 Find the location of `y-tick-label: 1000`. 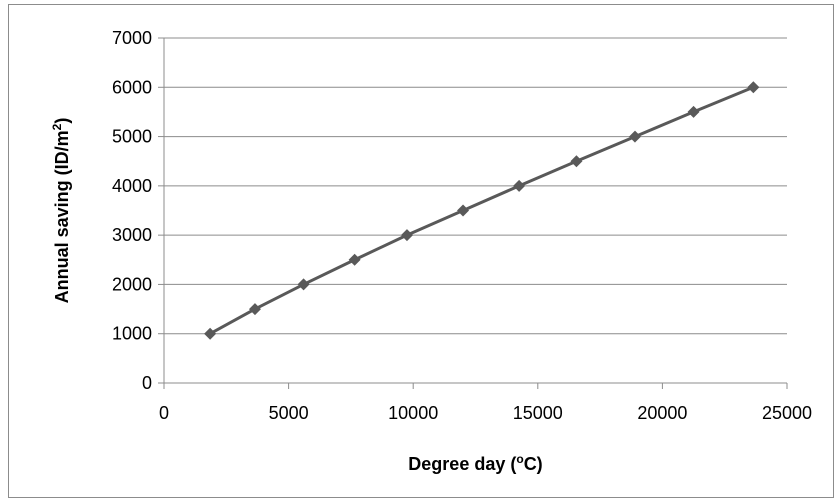

y-tick-label: 1000 is located at coordinates (132, 334).